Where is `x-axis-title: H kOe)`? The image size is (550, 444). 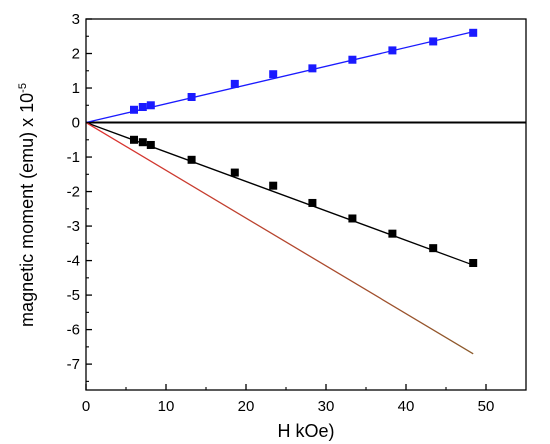 x-axis-title: H kOe) is located at coordinates (305, 431).